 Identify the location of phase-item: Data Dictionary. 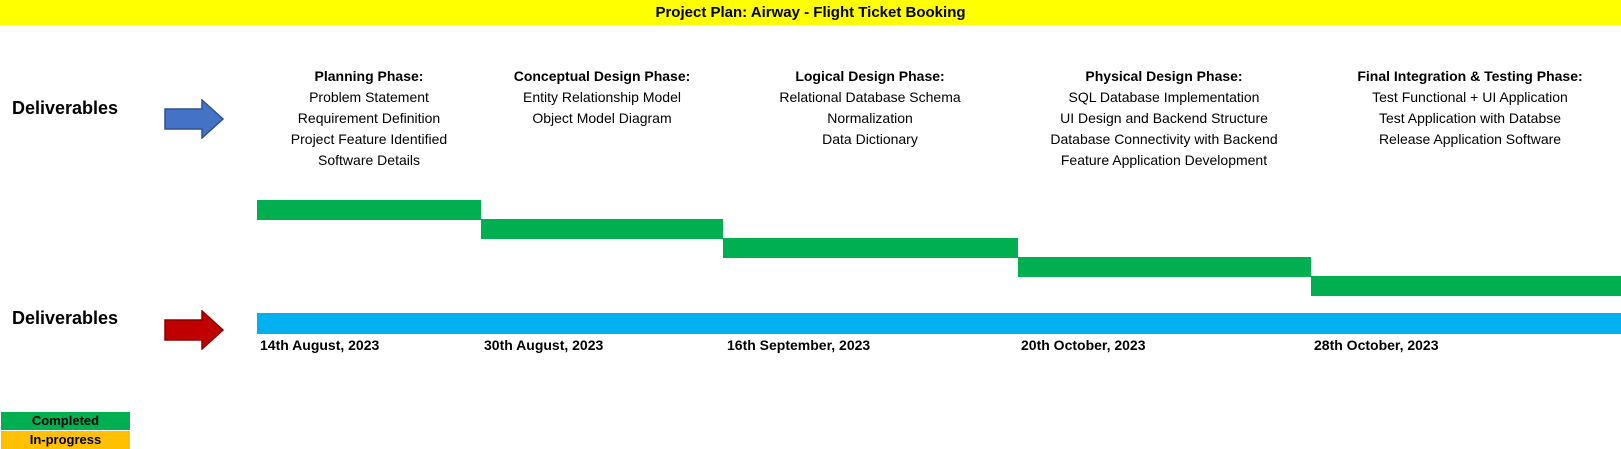
(870, 139).